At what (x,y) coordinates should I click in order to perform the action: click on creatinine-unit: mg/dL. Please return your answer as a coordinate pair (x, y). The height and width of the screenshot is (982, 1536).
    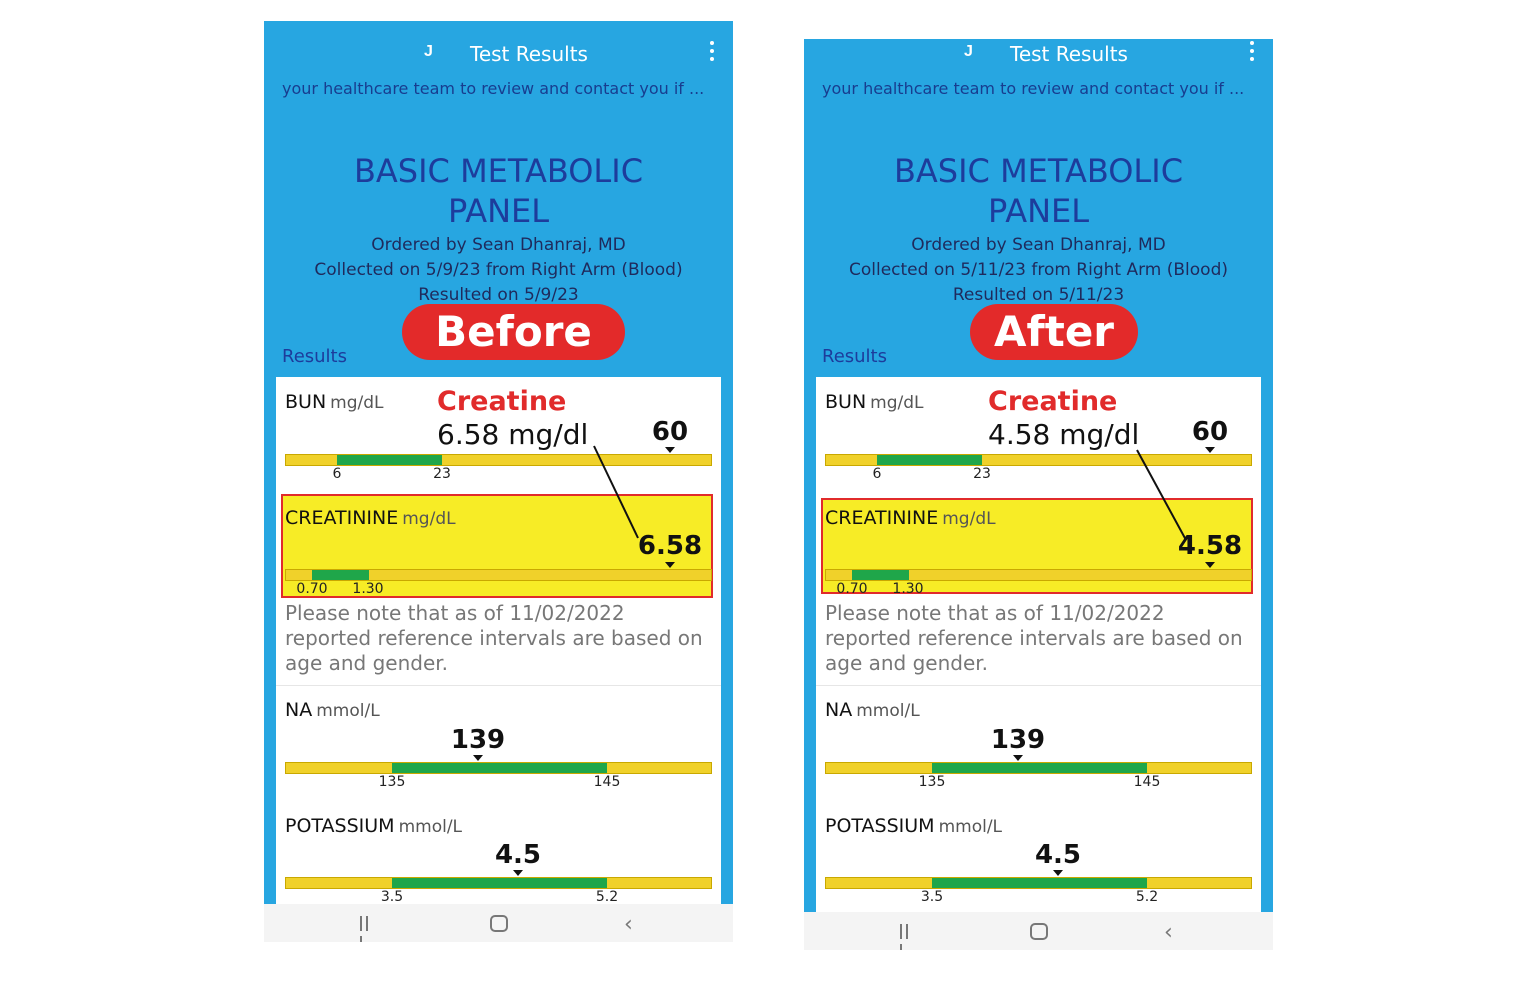
    Looking at the image, I should click on (429, 519).